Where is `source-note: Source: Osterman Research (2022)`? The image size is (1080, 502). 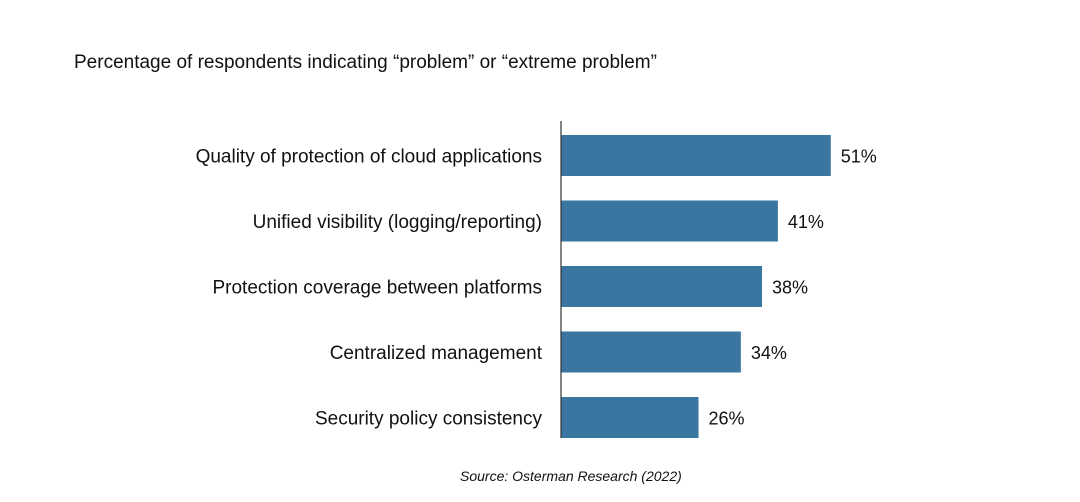
source-note: Source: Osterman Research (2022) is located at coordinates (571, 476).